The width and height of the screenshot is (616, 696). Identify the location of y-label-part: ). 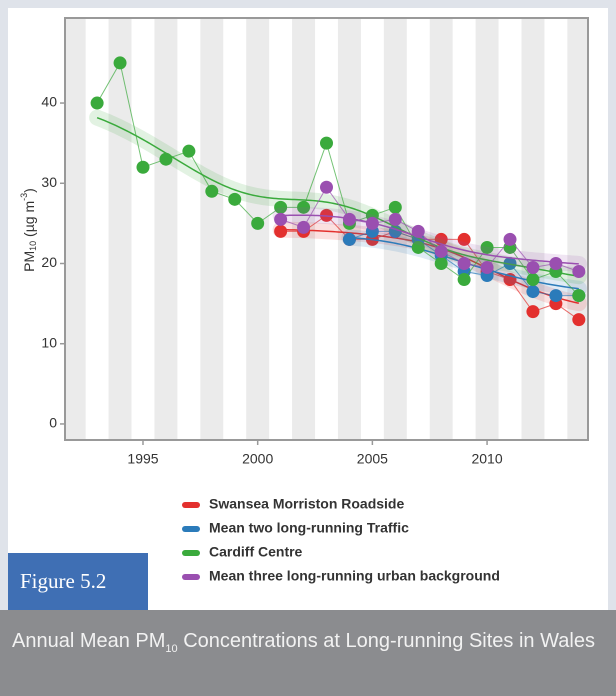
(29, 190).